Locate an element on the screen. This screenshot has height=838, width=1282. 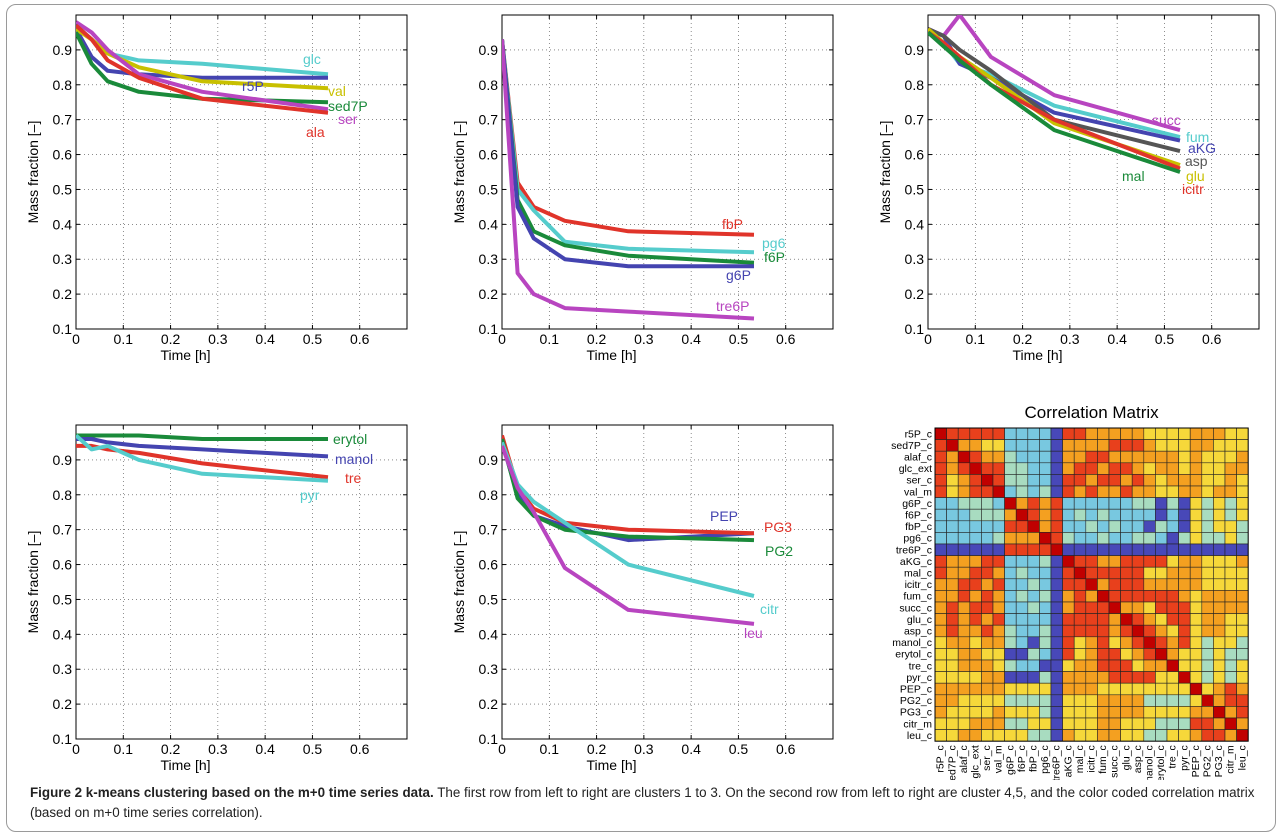
series-label-g6P: g6P is located at coordinates (738, 275).